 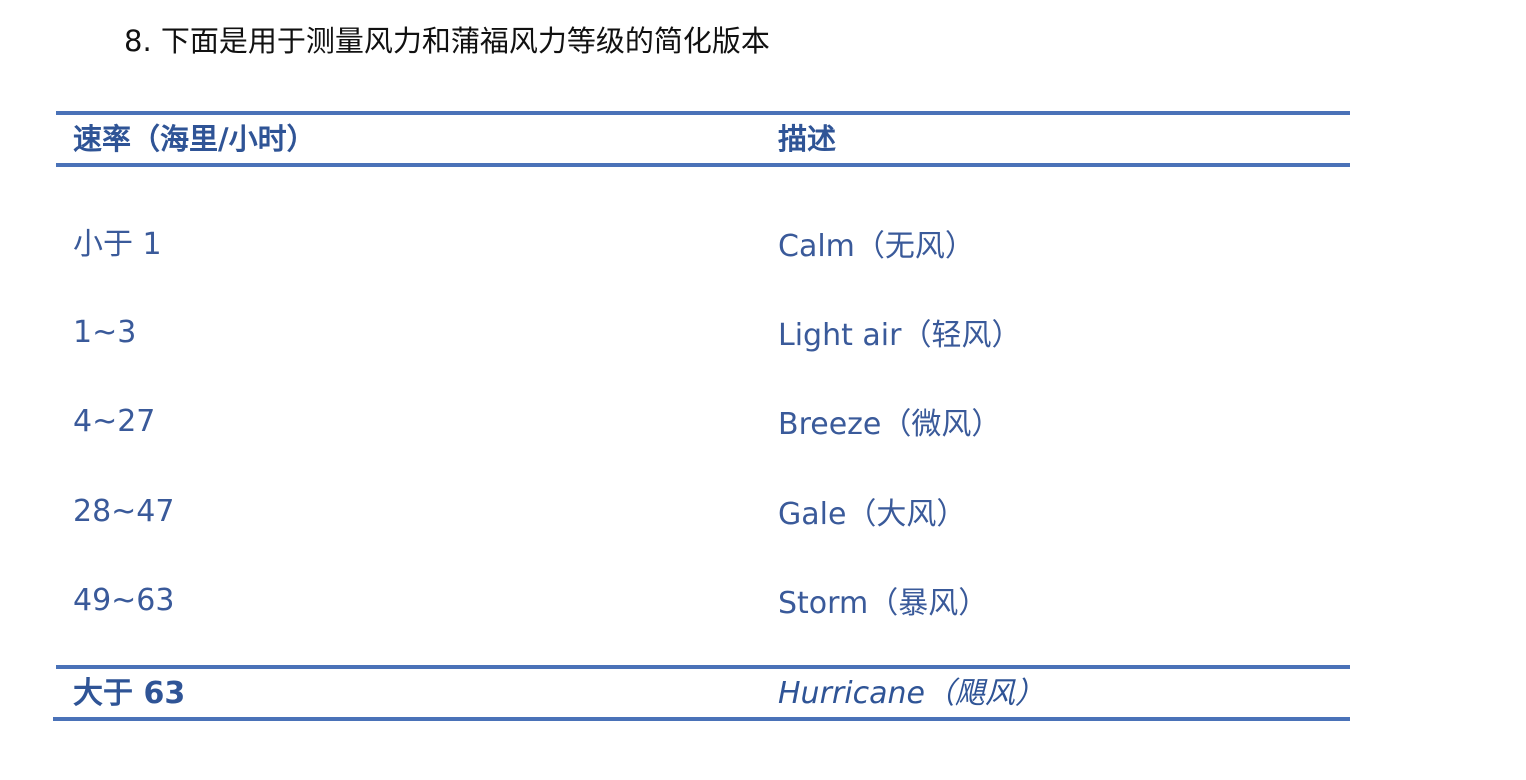 What do you see at coordinates (701, 719) in the screenshot?
I see `table-bottom-rule` at bounding box center [701, 719].